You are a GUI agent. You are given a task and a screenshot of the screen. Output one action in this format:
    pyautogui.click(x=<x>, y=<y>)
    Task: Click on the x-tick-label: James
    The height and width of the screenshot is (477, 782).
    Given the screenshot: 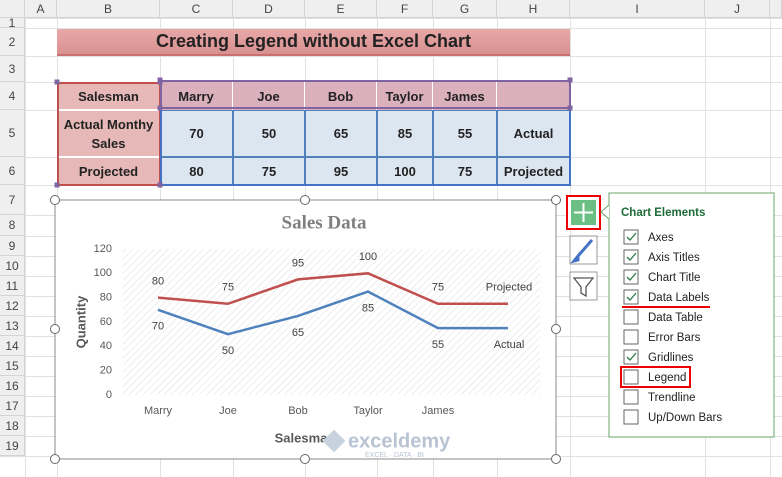 What is the action you would take?
    pyautogui.click(x=438, y=411)
    